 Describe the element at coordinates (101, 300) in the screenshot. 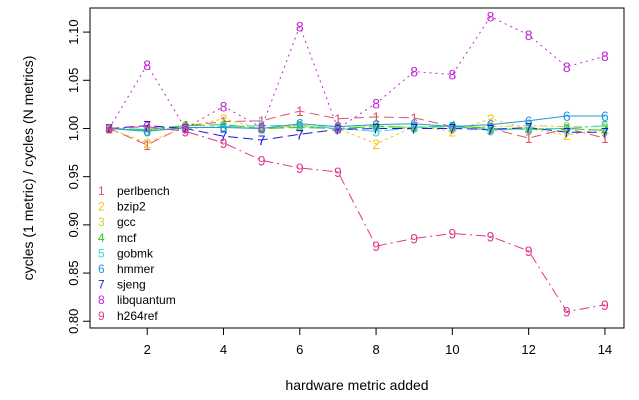

I see `legend-symbol: 8` at that location.